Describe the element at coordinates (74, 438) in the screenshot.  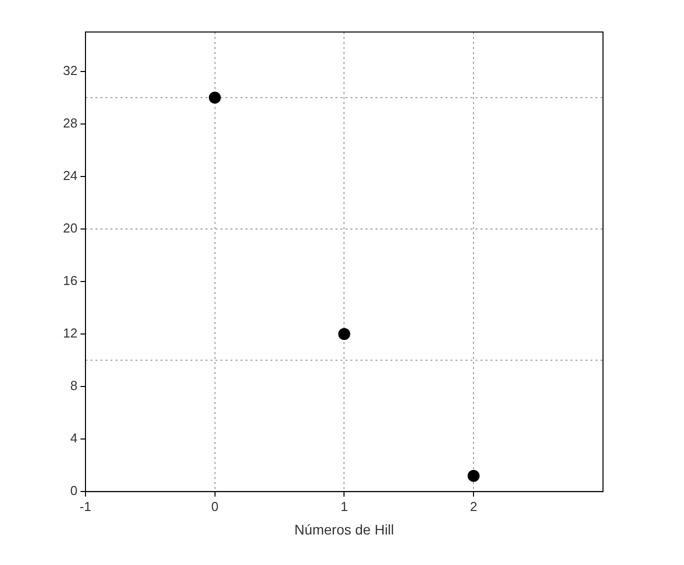
I see `y-tick-label: 4` at that location.